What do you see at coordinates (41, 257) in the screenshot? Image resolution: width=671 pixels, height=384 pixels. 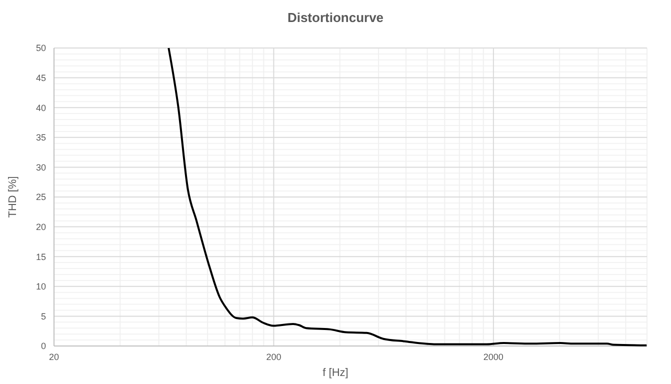 I see `y-tick-label: 15` at bounding box center [41, 257].